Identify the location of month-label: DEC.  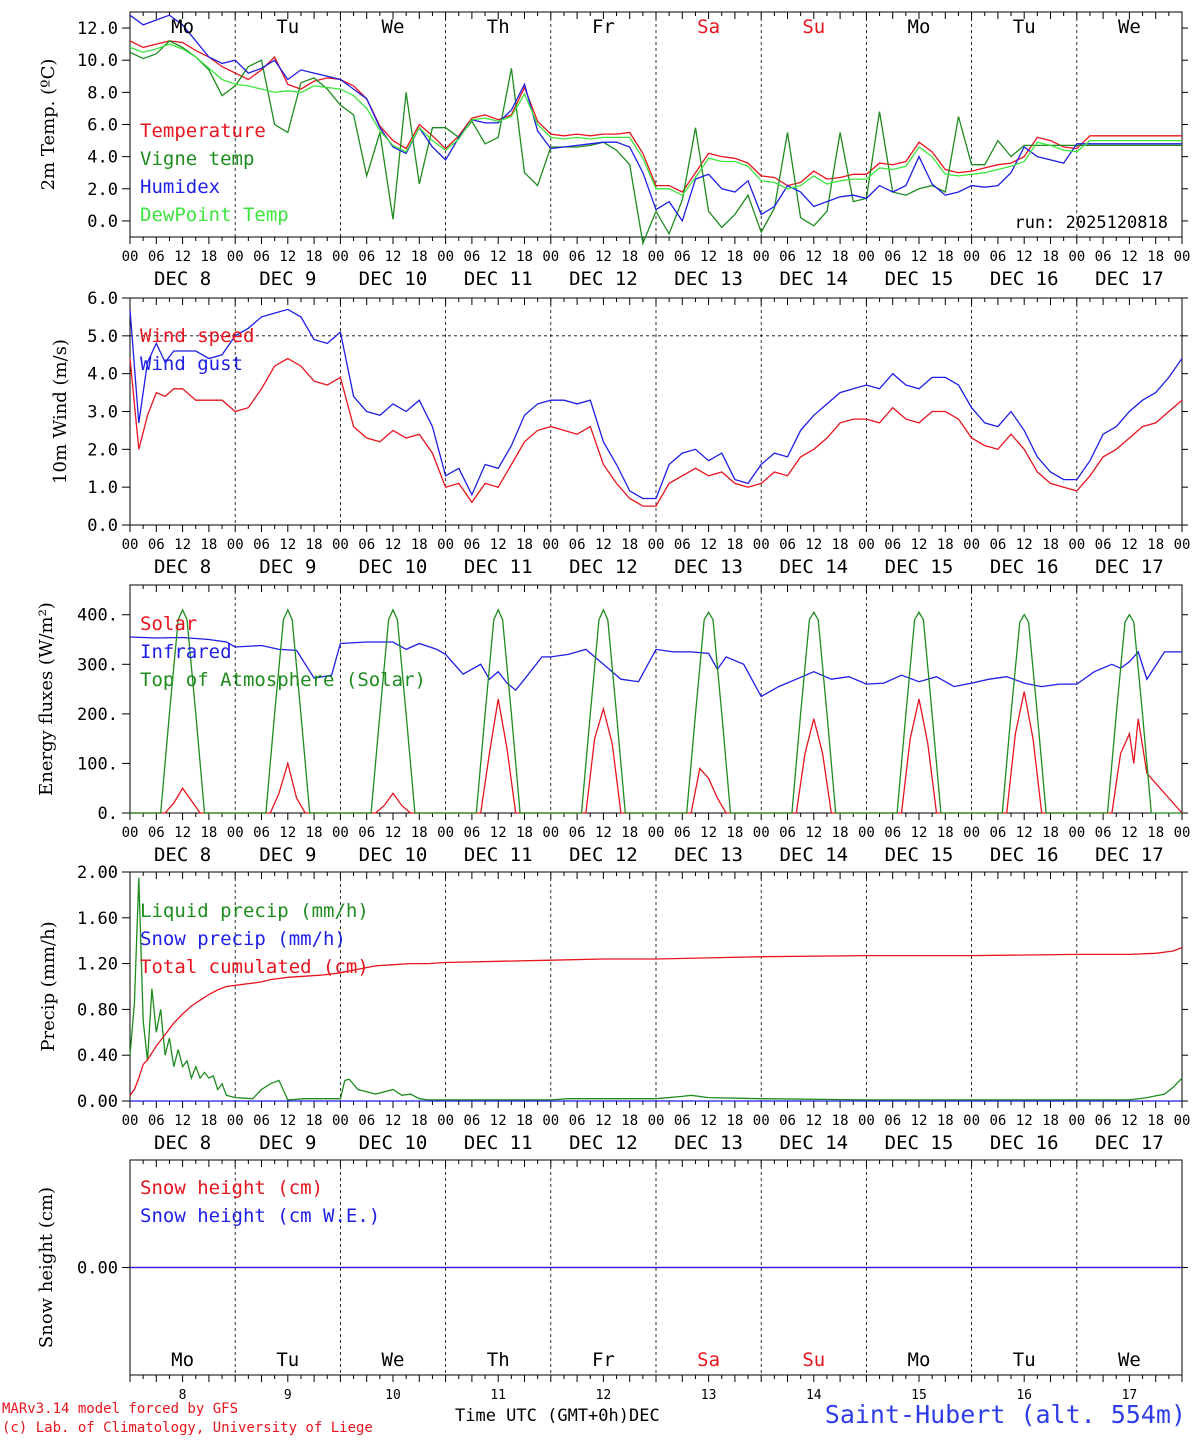
(644, 1416).